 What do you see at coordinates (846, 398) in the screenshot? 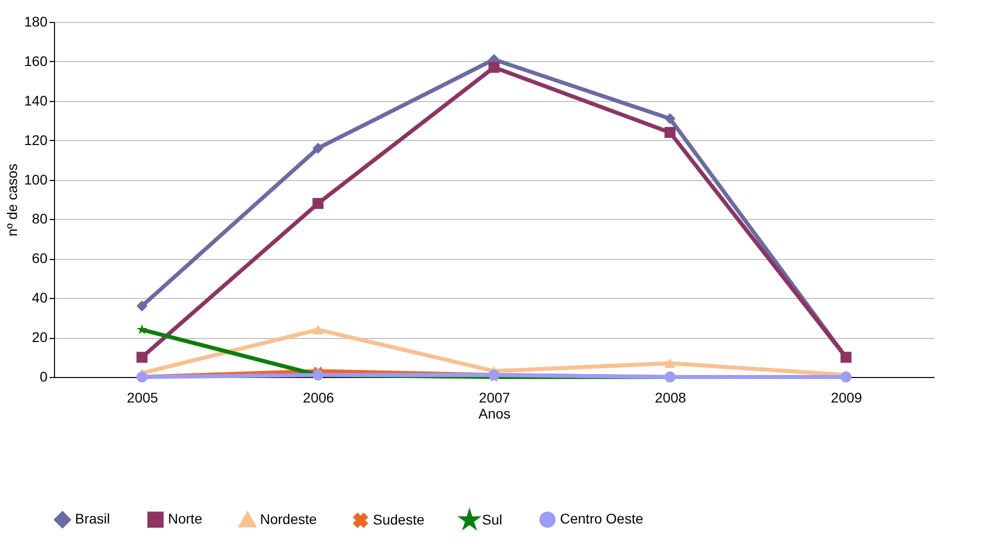
I see `x-tick-label: 2009` at bounding box center [846, 398].